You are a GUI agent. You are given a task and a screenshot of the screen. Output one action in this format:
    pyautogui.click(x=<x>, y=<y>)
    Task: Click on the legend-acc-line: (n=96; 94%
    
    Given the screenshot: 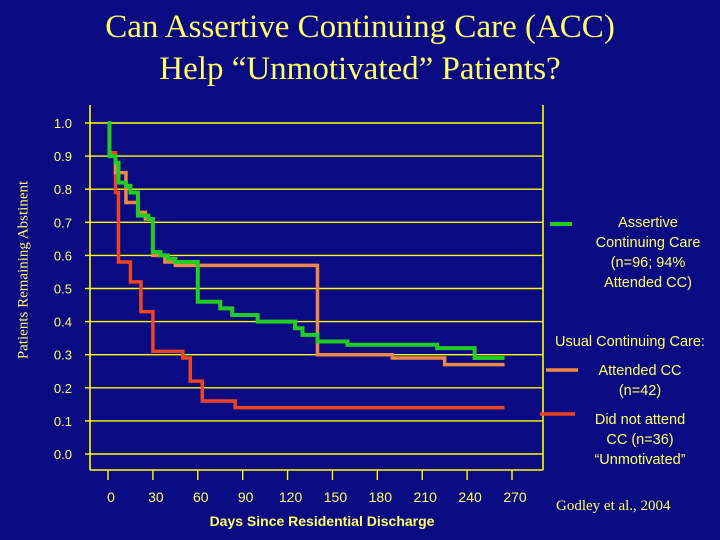 What is the action you would take?
    pyautogui.click(x=648, y=263)
    